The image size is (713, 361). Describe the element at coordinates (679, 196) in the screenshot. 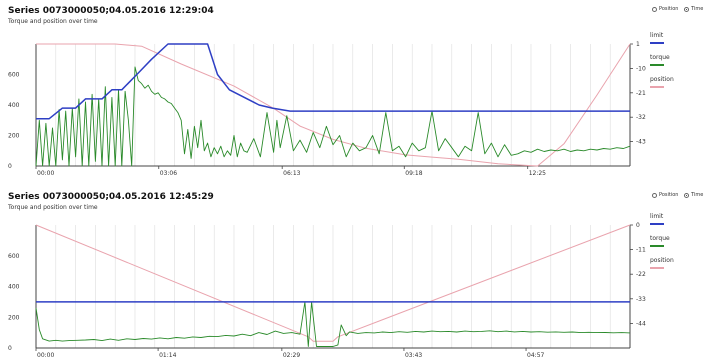

I see `chart-2-mode-radio-group: Position Time` at that location.